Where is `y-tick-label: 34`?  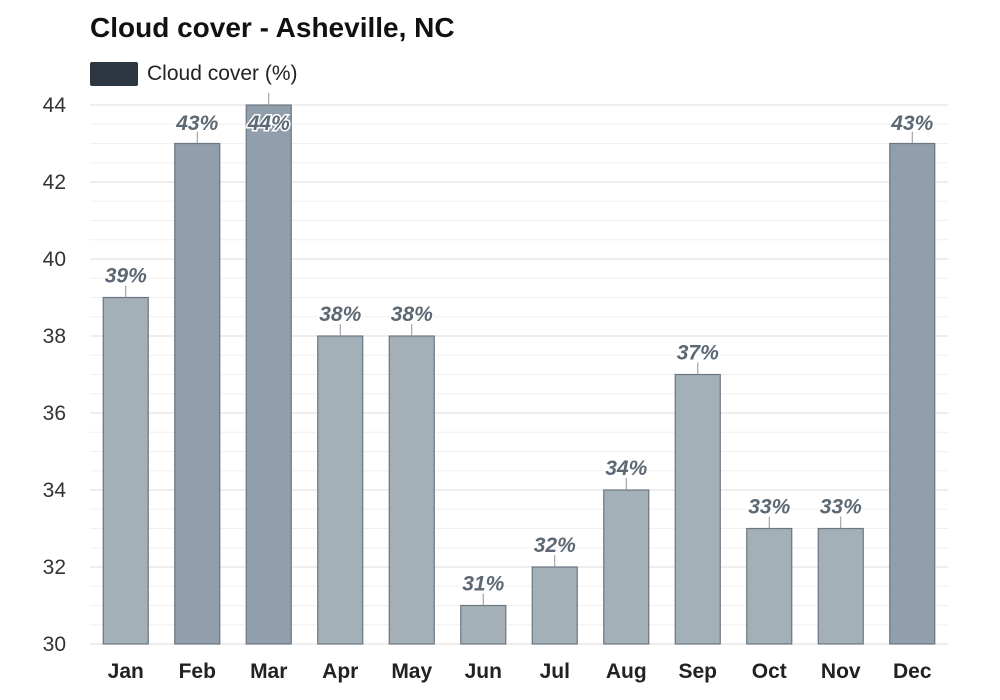
y-tick-label: 34 is located at coordinates (55, 490).